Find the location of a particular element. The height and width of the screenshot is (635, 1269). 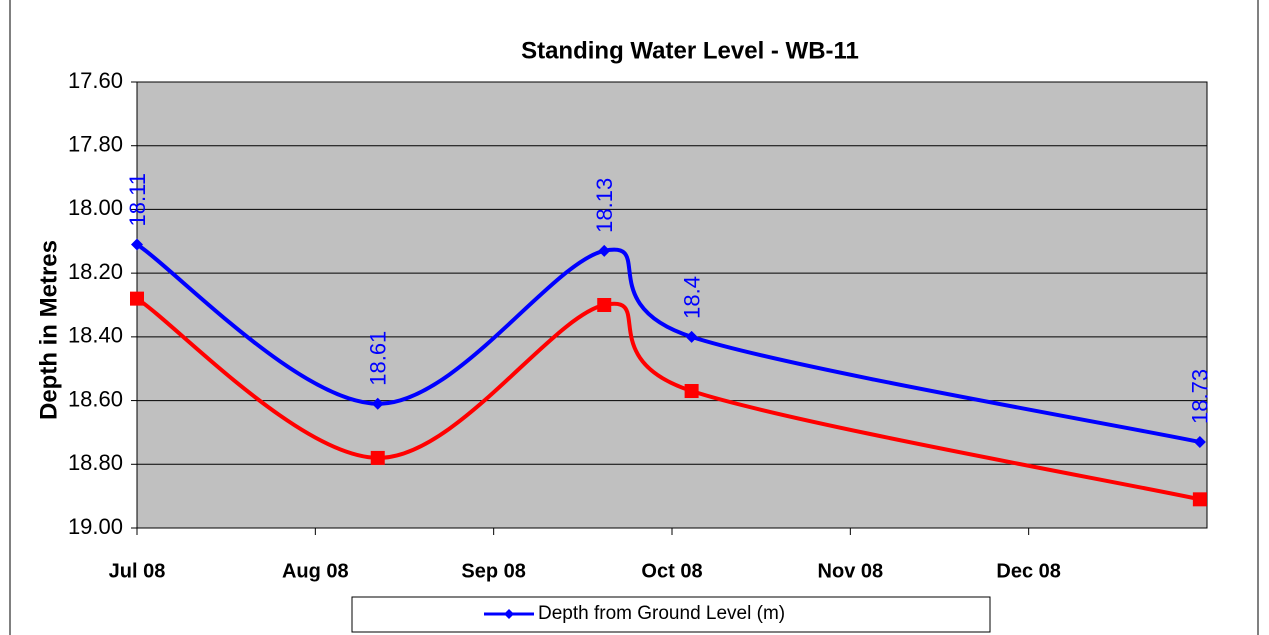

data-label: 18.61 is located at coordinates (378, 358).